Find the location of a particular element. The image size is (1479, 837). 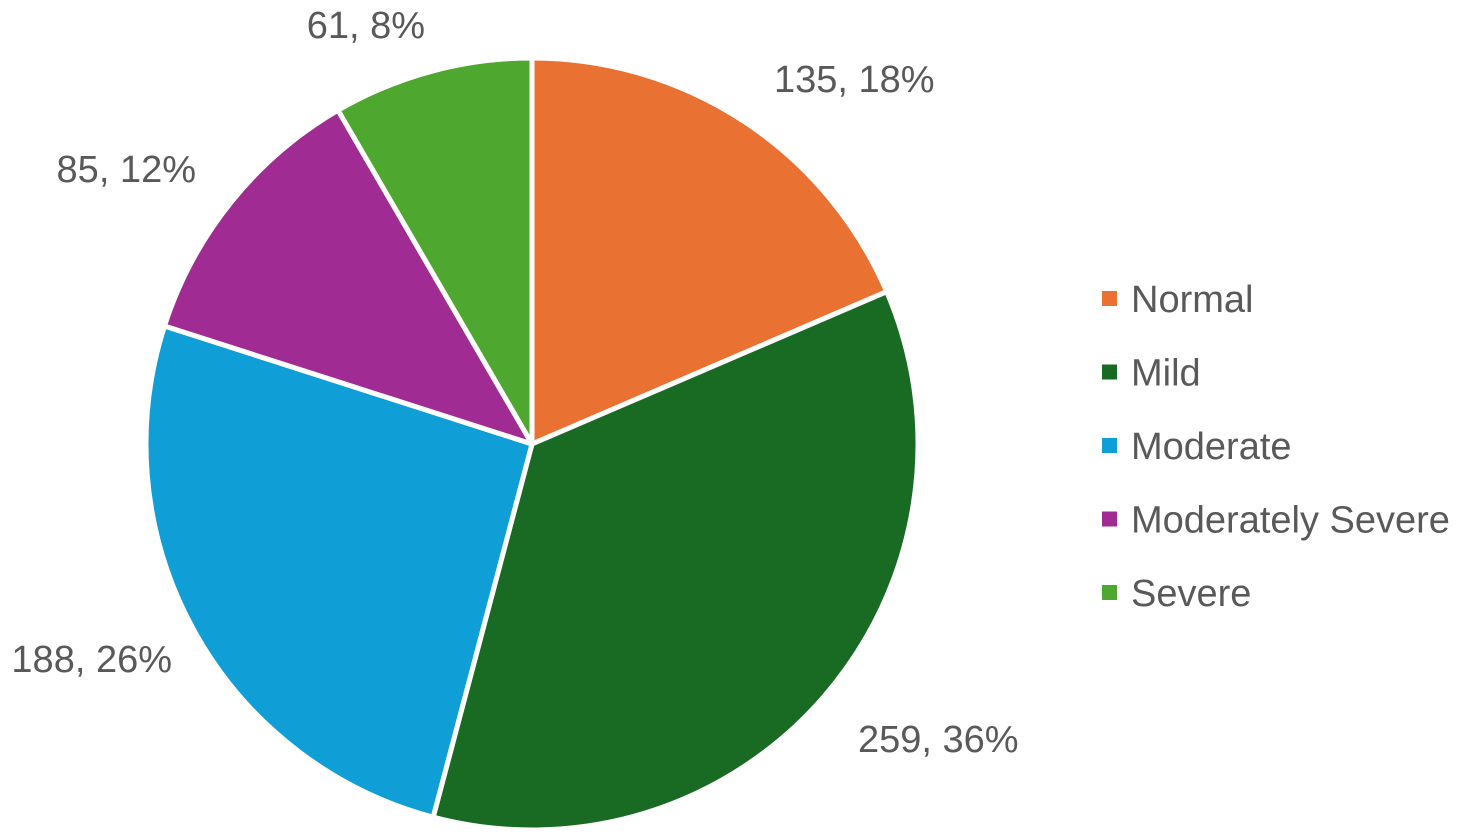

legend-item-normal: Normal is located at coordinates (1177, 300).